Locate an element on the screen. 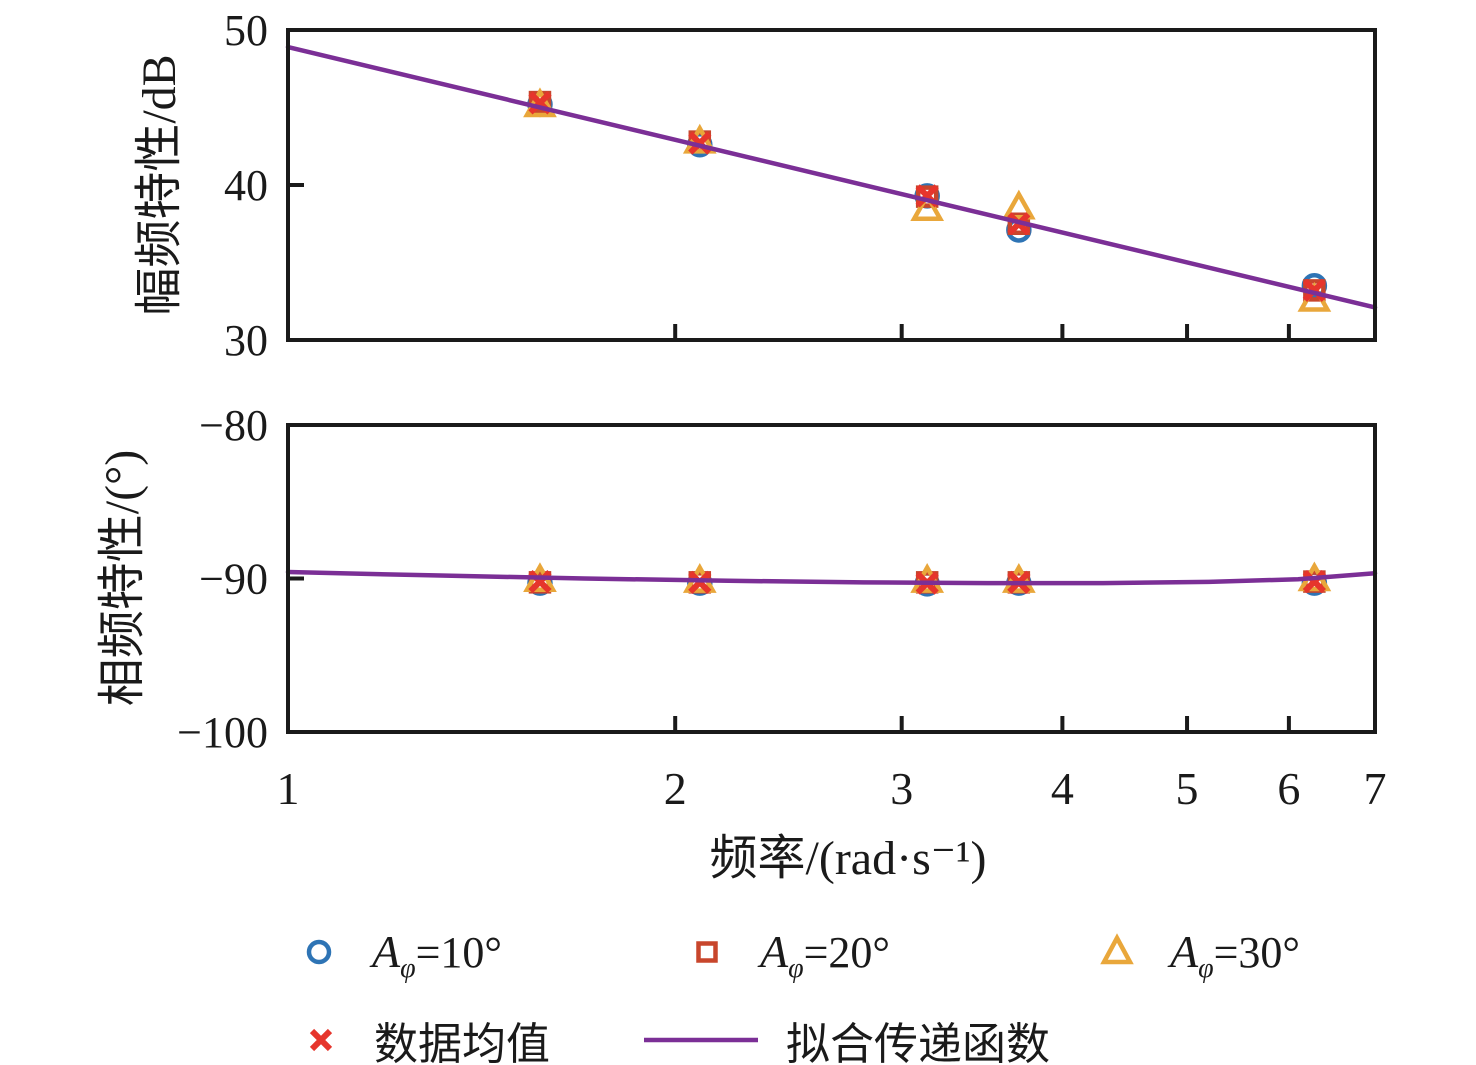 This screenshot has height=1065, width=1476. x-tick-label: 4 is located at coordinates (1062, 788).